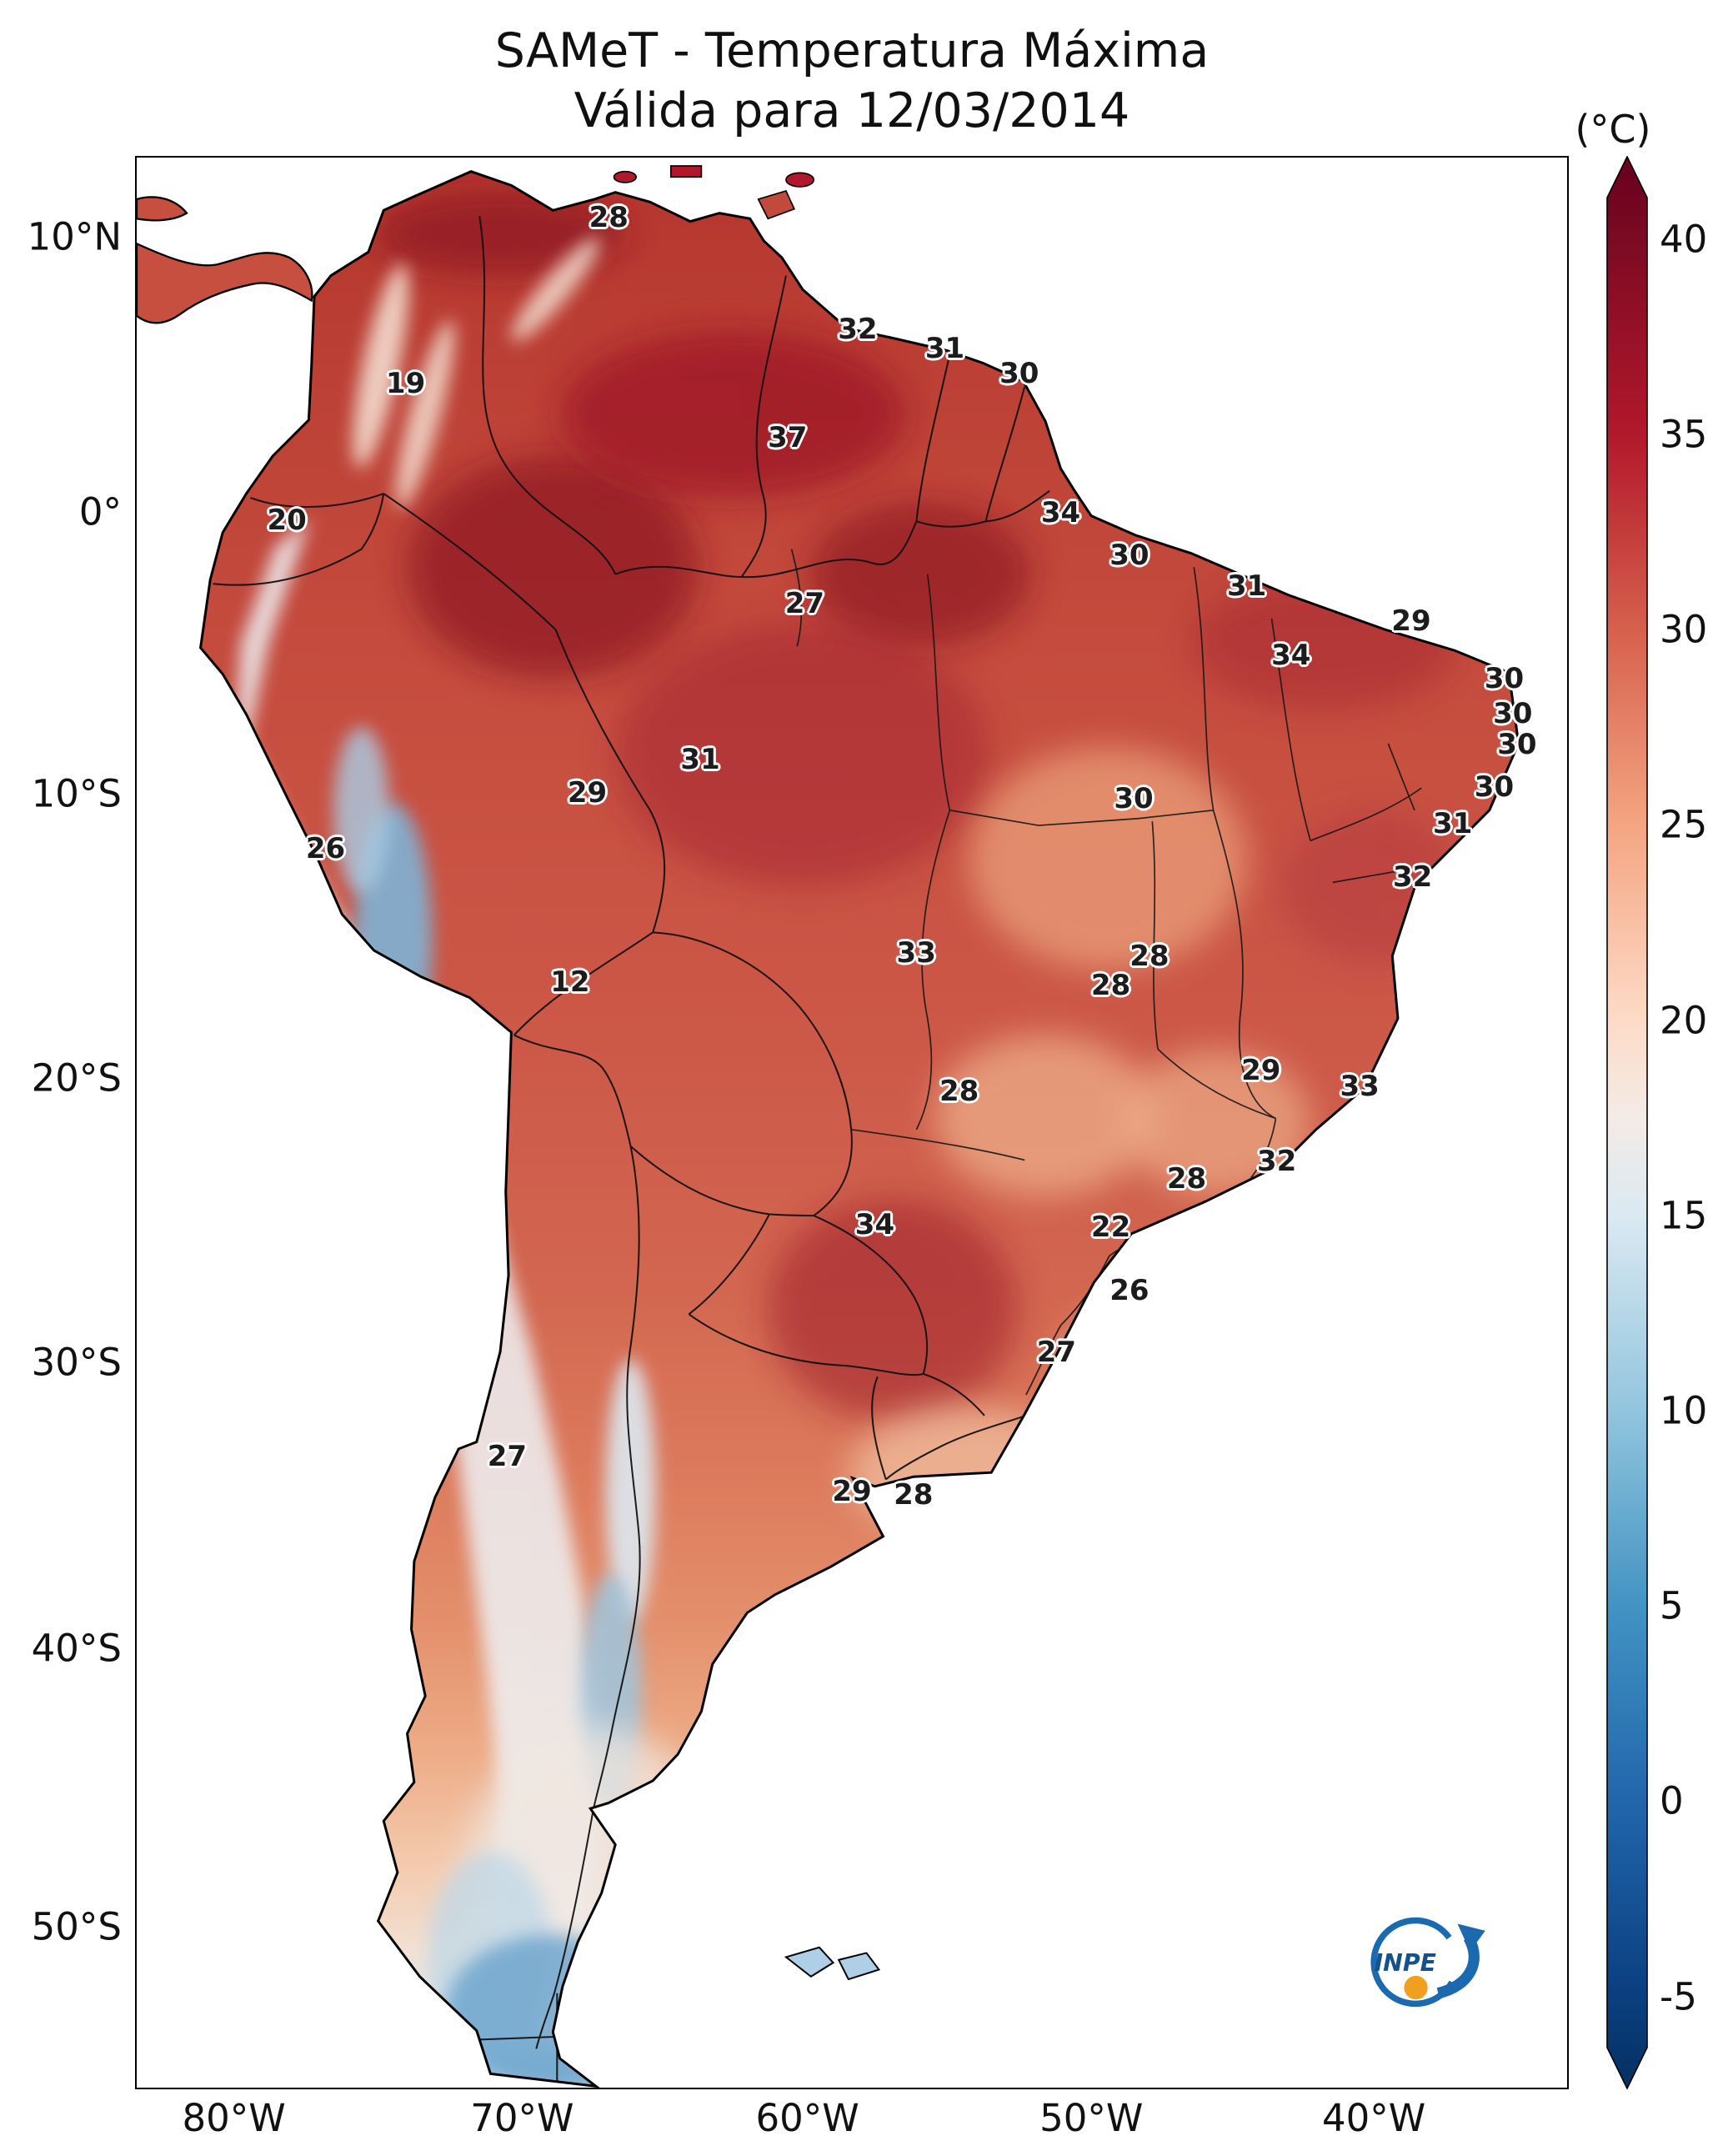 This screenshot has width=1723, height=2156. Describe the element at coordinates (1684, 1215) in the screenshot. I see `colorbar-tick-label: 15` at that location.